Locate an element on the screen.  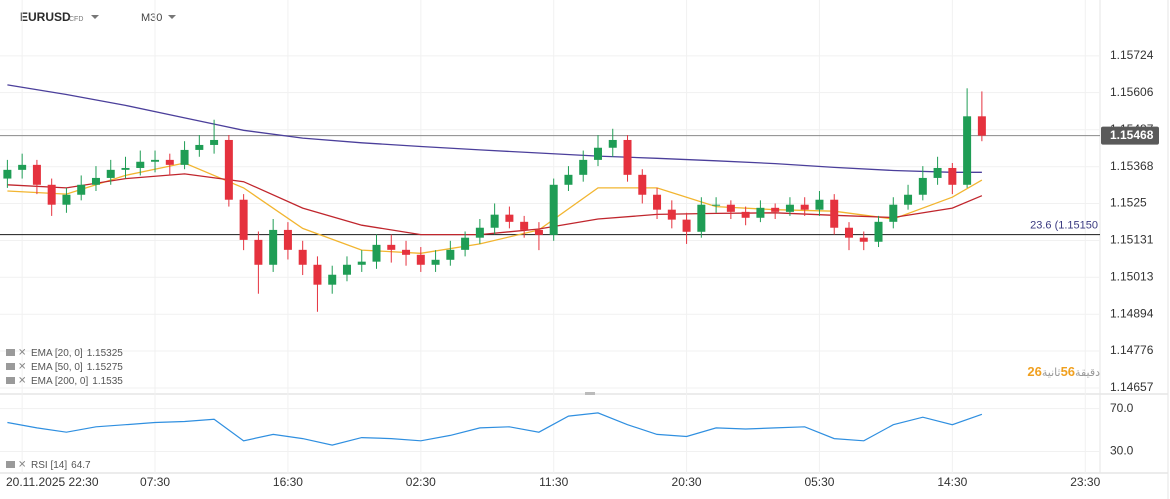
y-tick-label: 70.0 is located at coordinates (1122, 408).